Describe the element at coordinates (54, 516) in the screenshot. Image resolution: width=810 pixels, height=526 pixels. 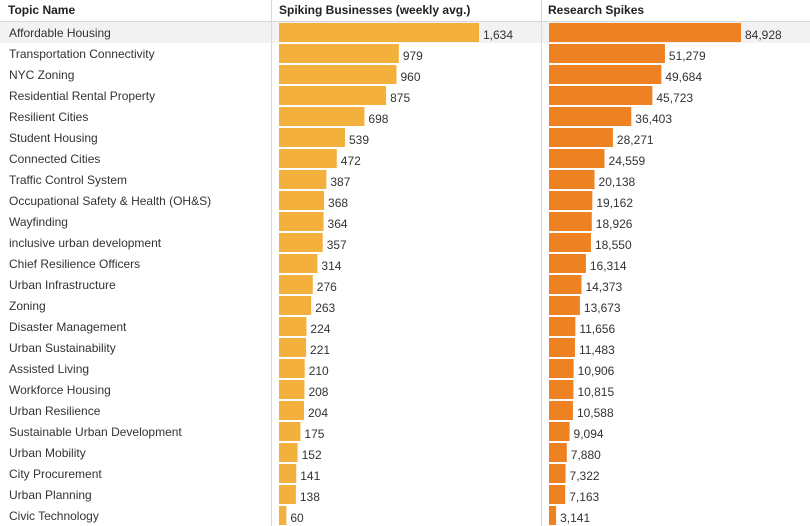
I see `row-label: Civic Technology` at that location.